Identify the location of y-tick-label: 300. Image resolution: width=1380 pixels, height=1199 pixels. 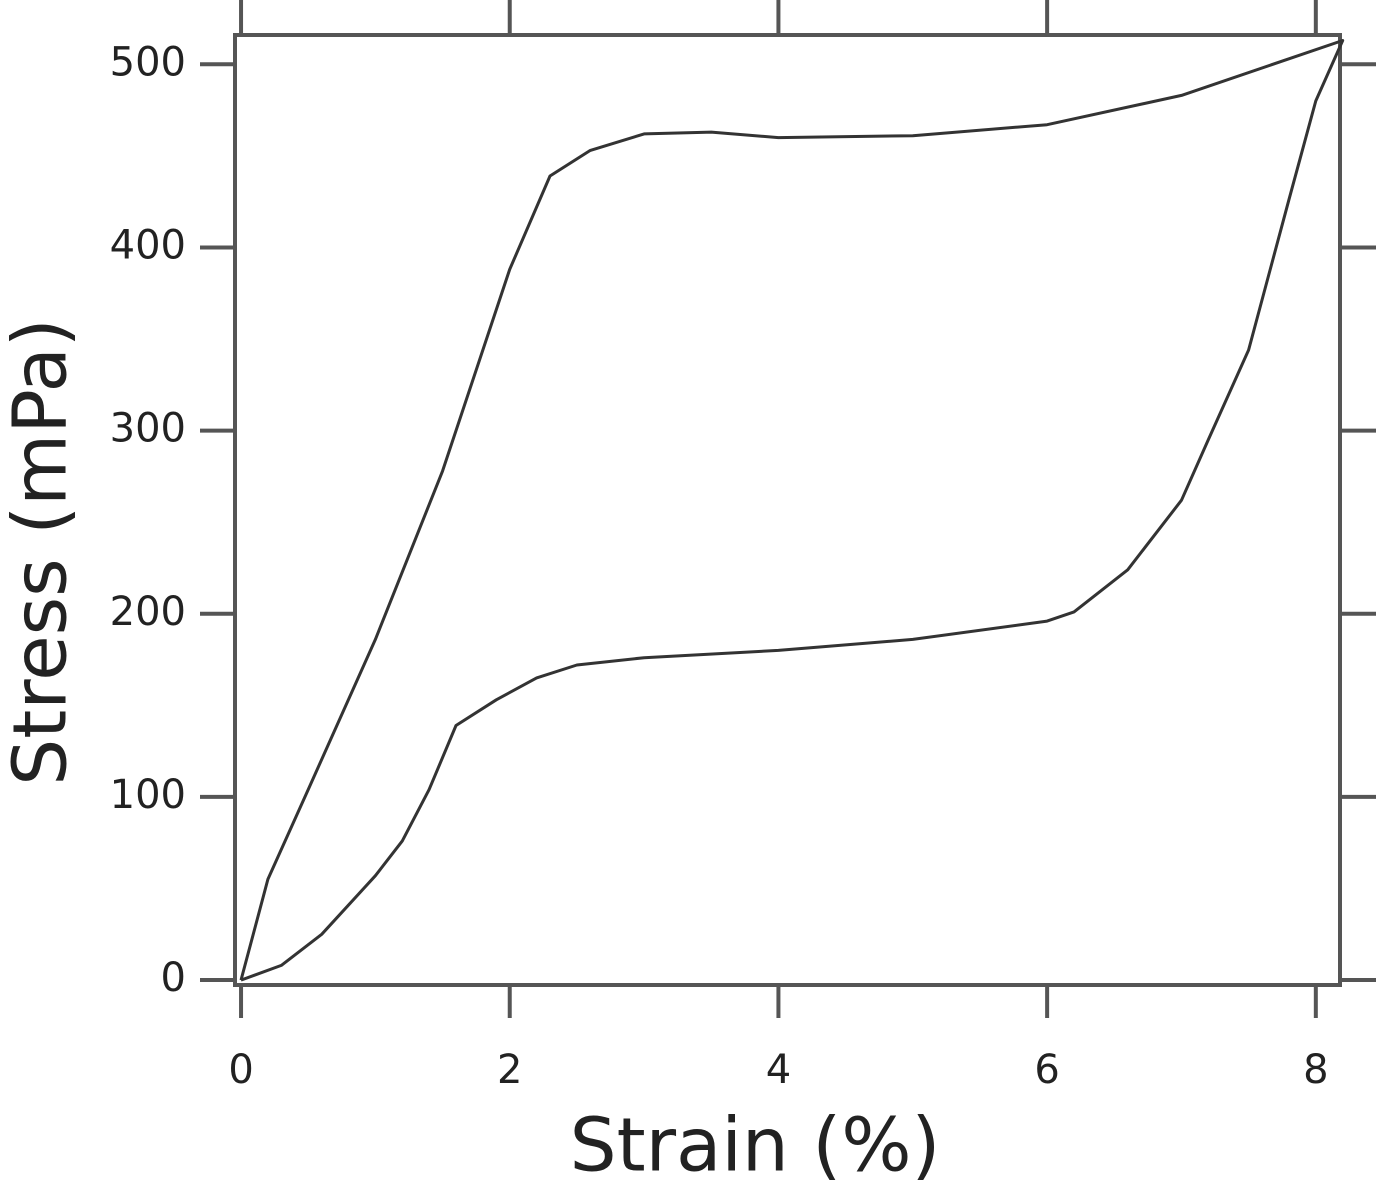
(148, 429).